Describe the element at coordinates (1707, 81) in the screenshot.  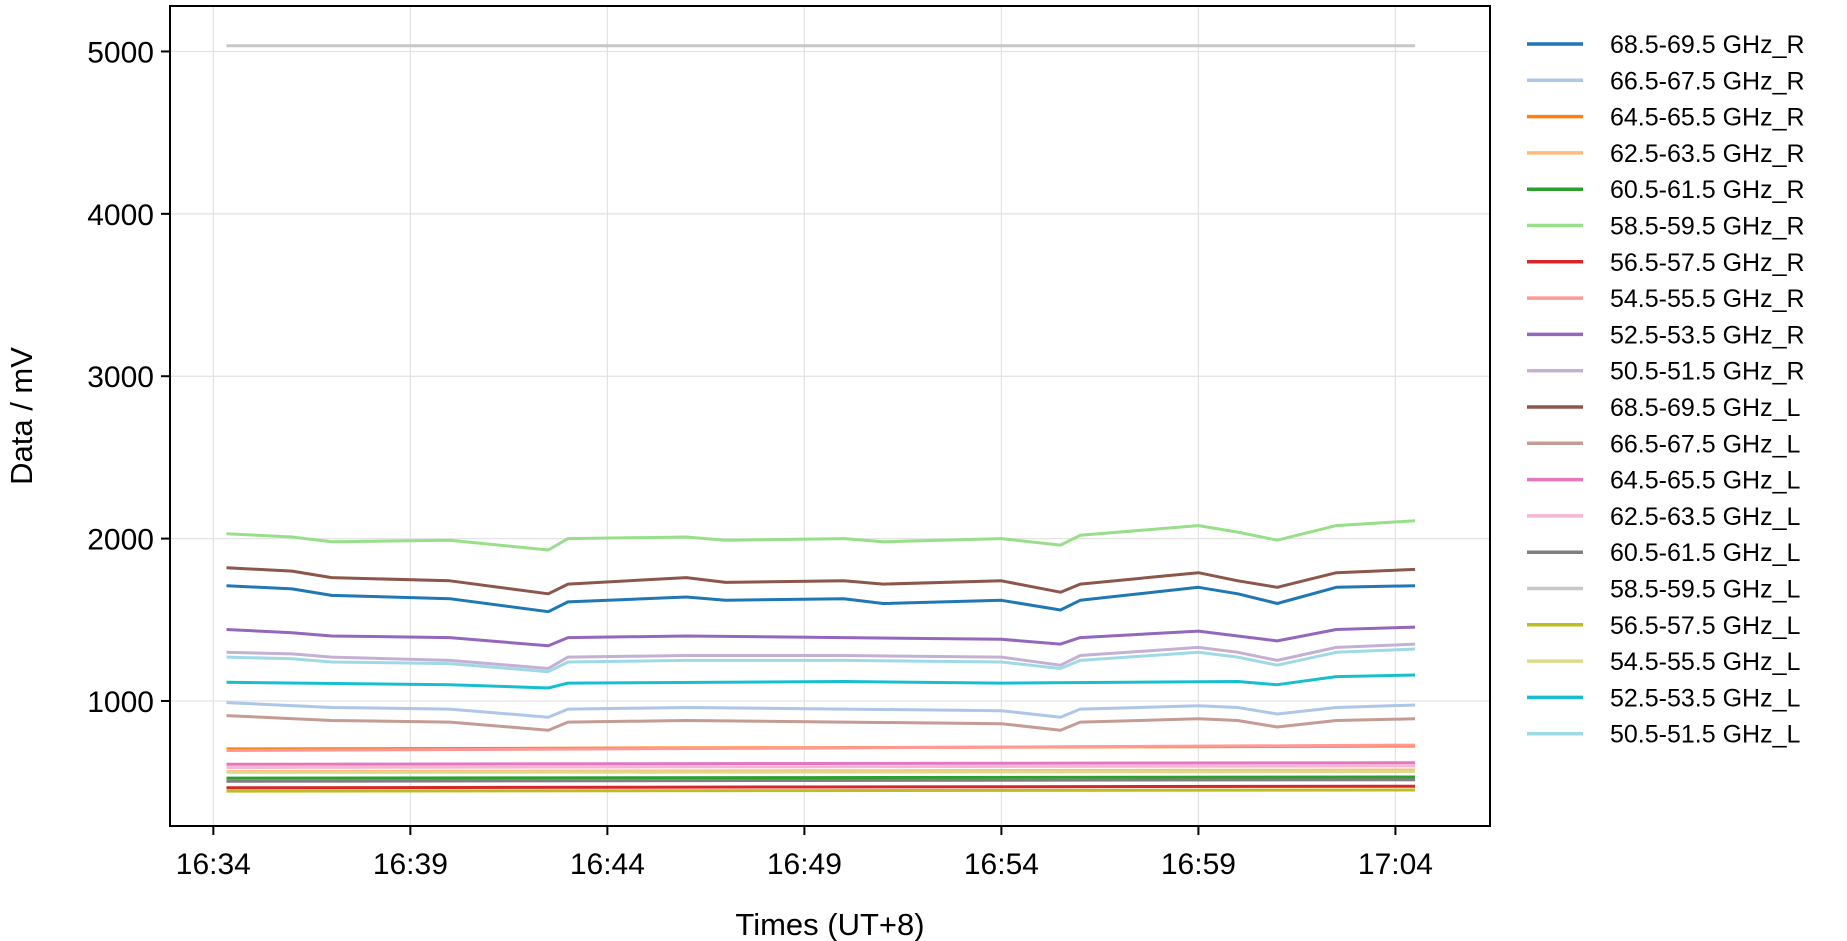
I see `legend-label-1: 66.5-67.5 GHz_R` at that location.